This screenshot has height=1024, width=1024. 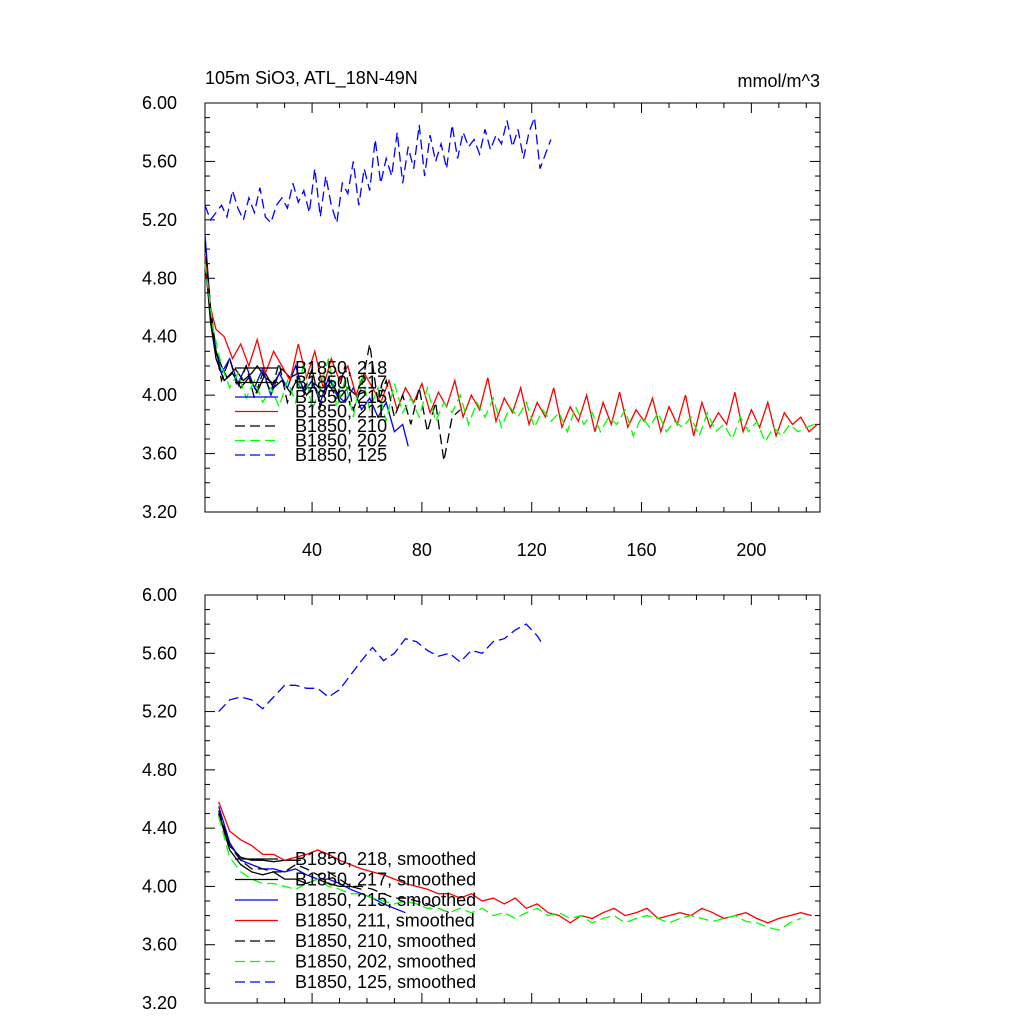 I want to click on x-tick-label: 40, so click(x=312, y=550).